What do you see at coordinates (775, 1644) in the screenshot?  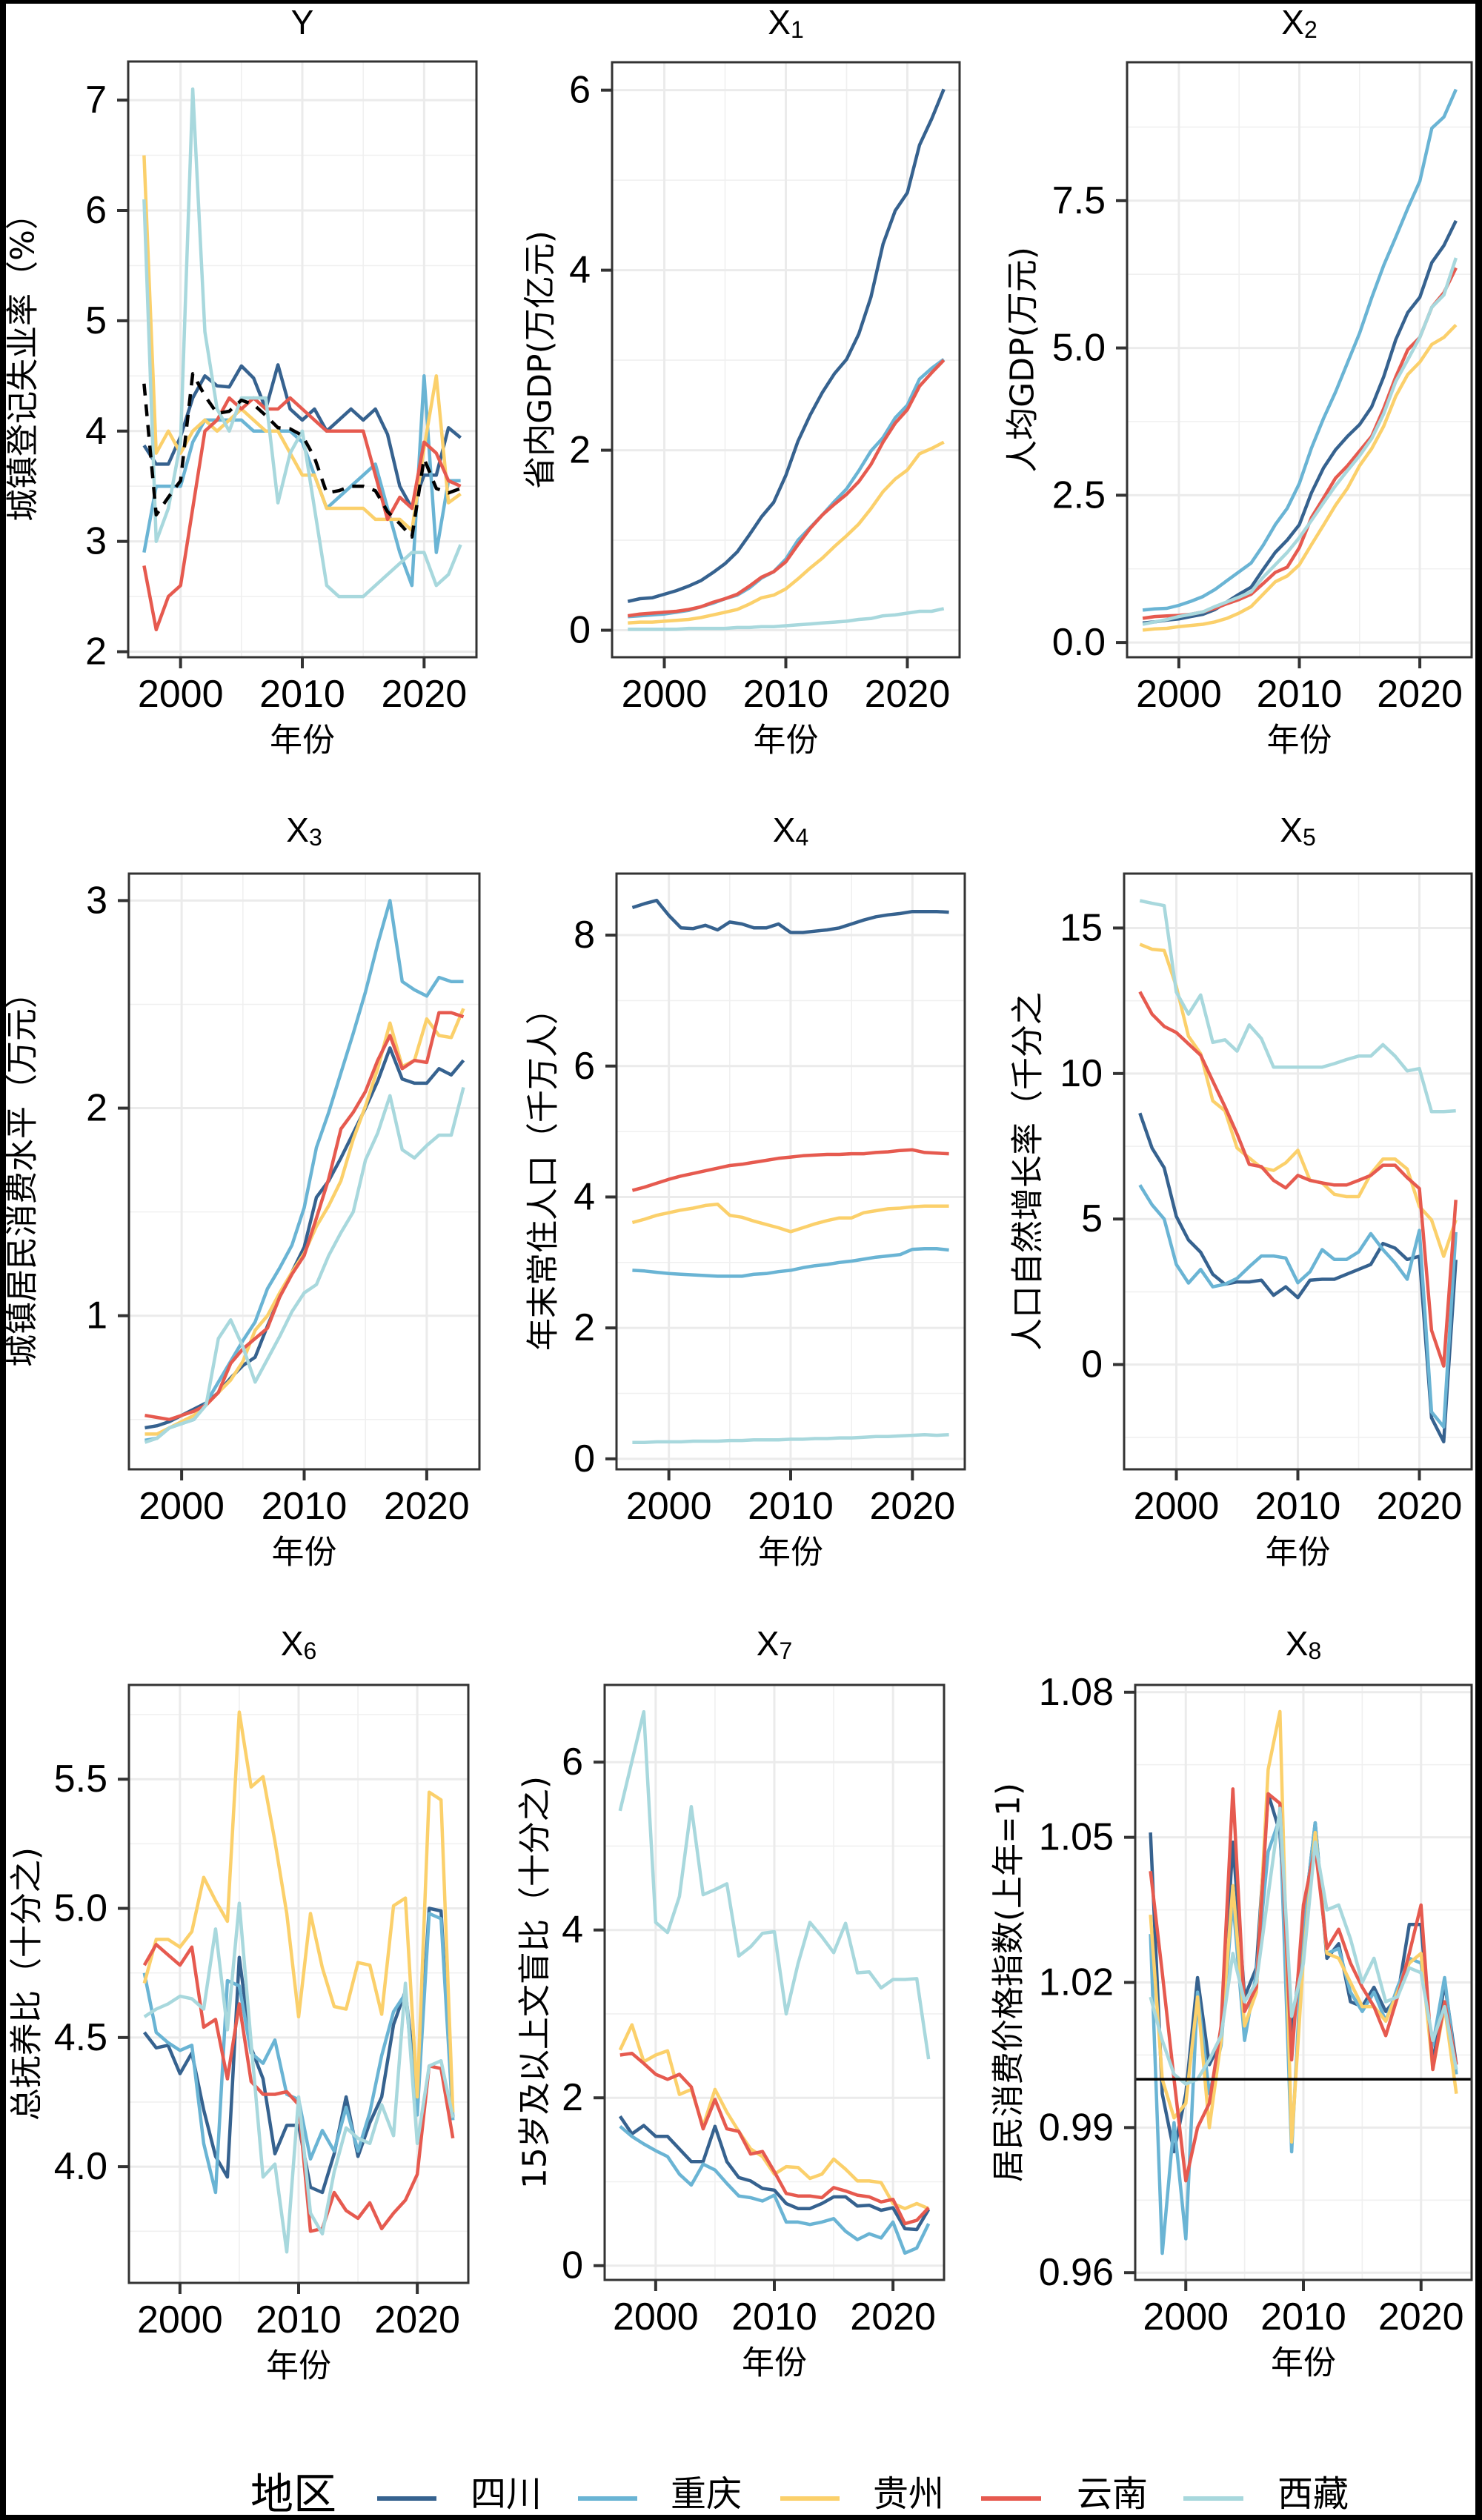 I see `panel-title: X7` at bounding box center [775, 1644].